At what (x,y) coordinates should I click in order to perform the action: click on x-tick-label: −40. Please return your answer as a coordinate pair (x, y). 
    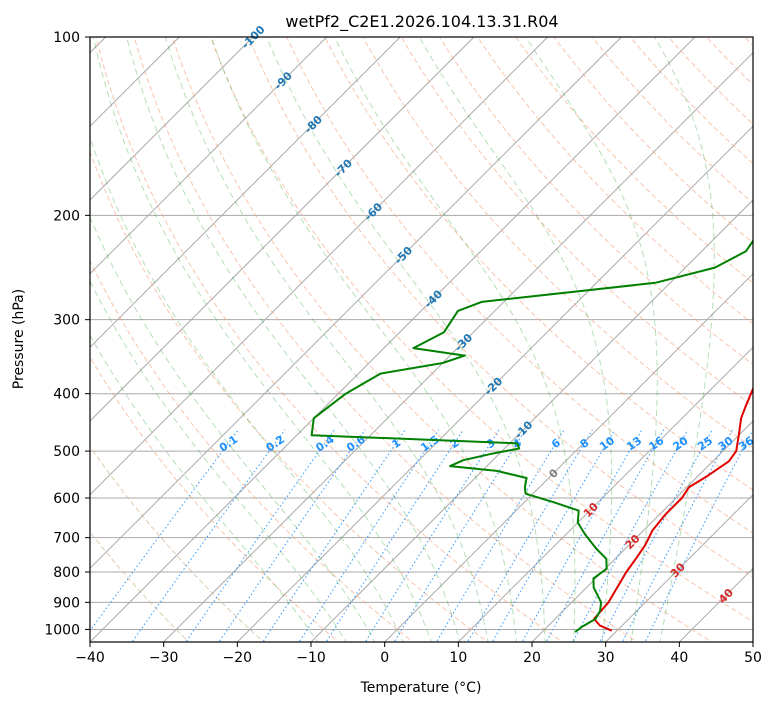
    Looking at the image, I should click on (90, 658).